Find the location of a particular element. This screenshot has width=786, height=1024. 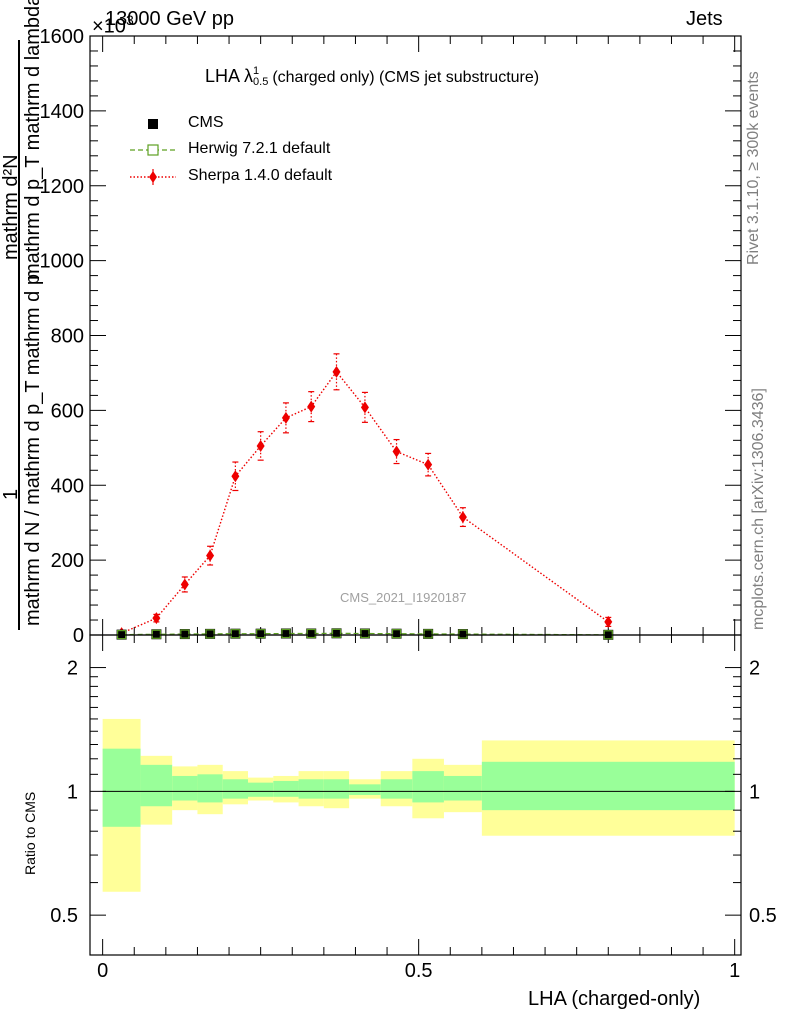

chart-title-rest: (charged only) (CMS jet substructure) is located at coordinates (406, 77).